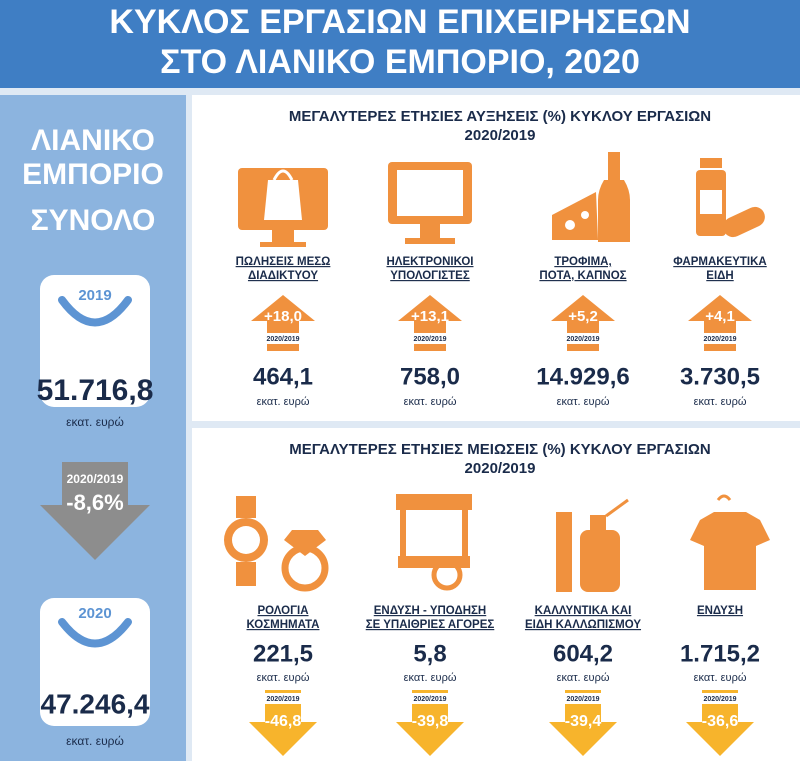 This screenshot has width=800, height=761. I want to click on item-label: ΦΑΡΜΑΚΕΥΤΙΚΑ, so click(719, 262).